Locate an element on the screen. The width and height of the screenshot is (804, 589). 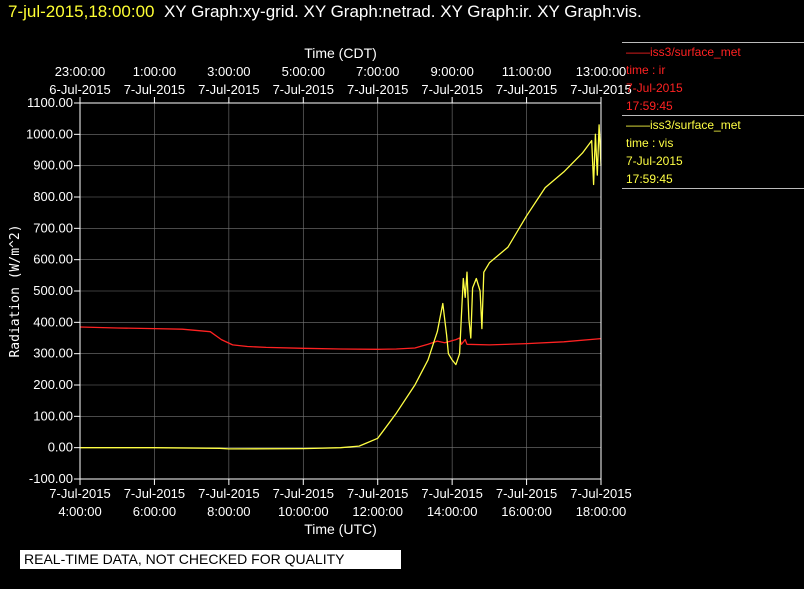
quality-notice: REAL-TIME DATA, NOT CHECKED FOR QUALITY is located at coordinates (210, 559).